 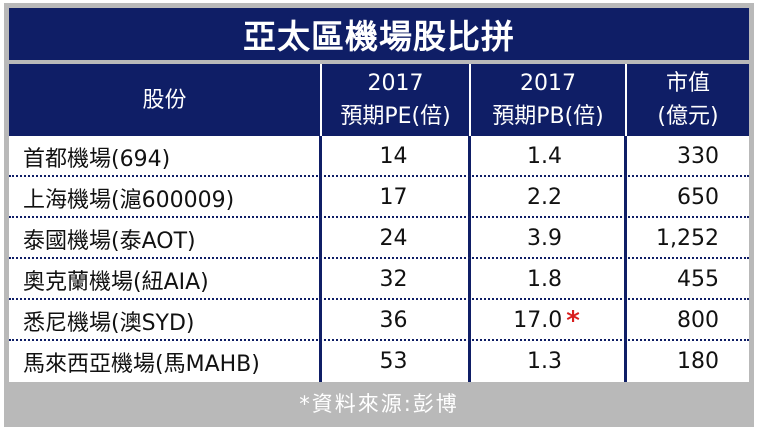 What do you see at coordinates (548, 83) in the screenshot?
I see `header-pb-year: 2017` at bounding box center [548, 83].